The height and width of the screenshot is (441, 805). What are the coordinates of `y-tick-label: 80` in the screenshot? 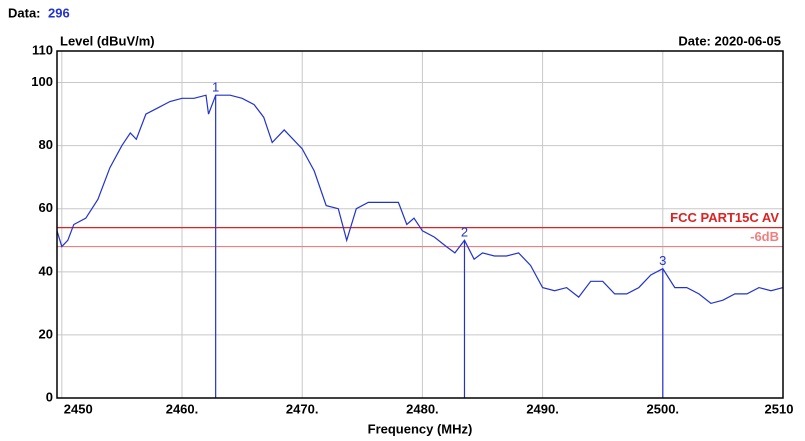 It's located at (46, 144).